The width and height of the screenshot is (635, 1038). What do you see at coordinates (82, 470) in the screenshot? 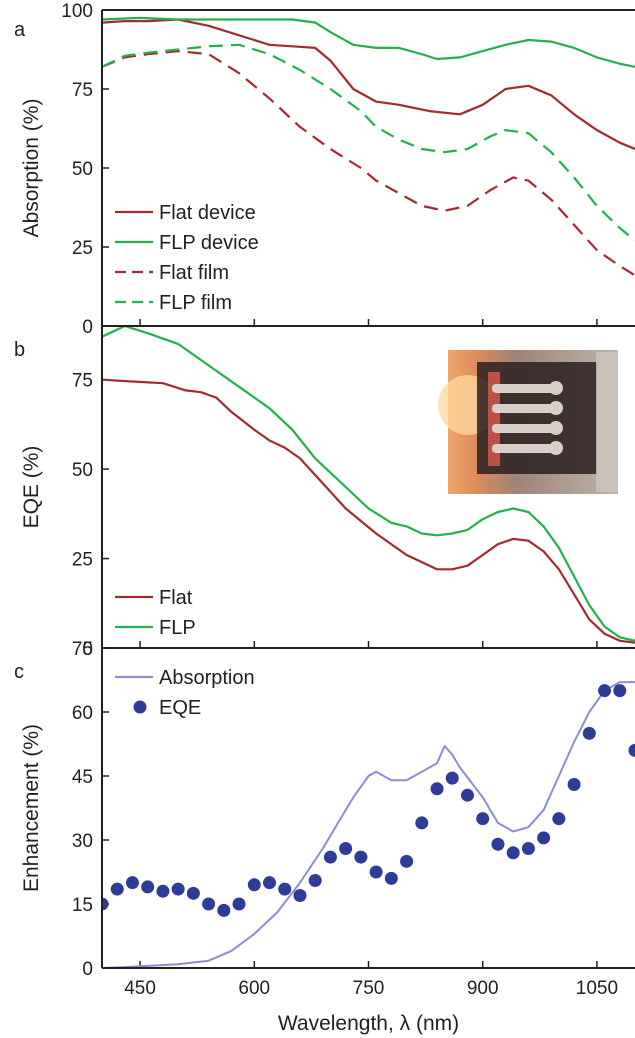
I see `y-tick-label-b: 50` at bounding box center [82, 470].